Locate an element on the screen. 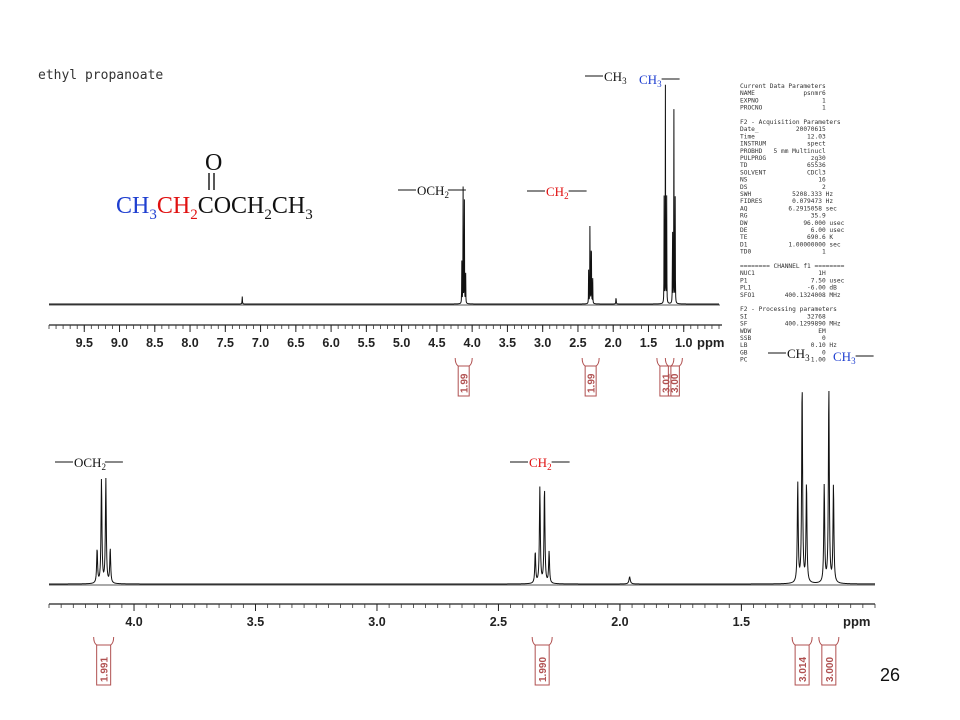 The height and width of the screenshot is (720, 960). param-line: F2 - Processing parameters is located at coordinates (788, 309).